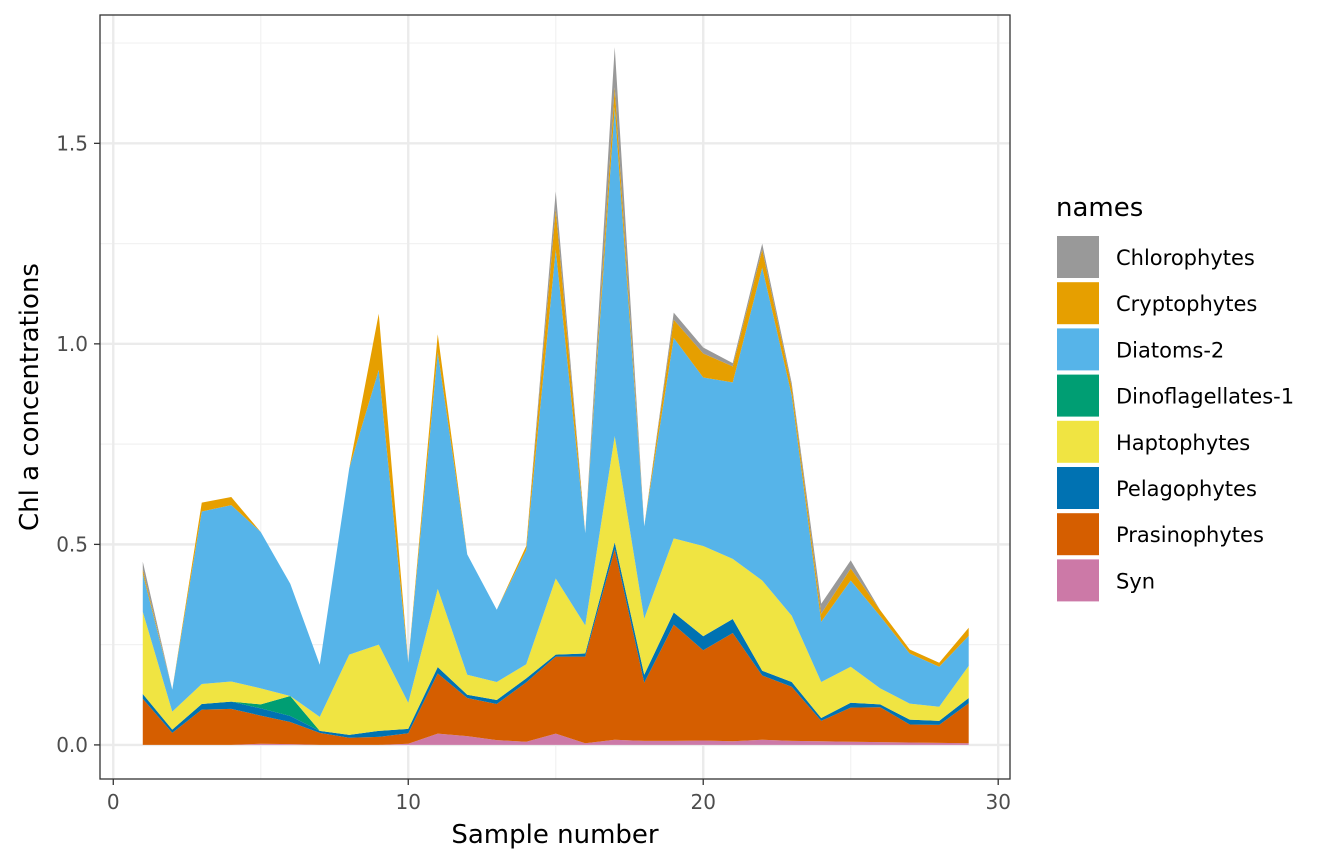 The width and height of the screenshot is (1344, 865). Describe the element at coordinates (408, 802) in the screenshot. I see `x-tick-label: 10` at that location.